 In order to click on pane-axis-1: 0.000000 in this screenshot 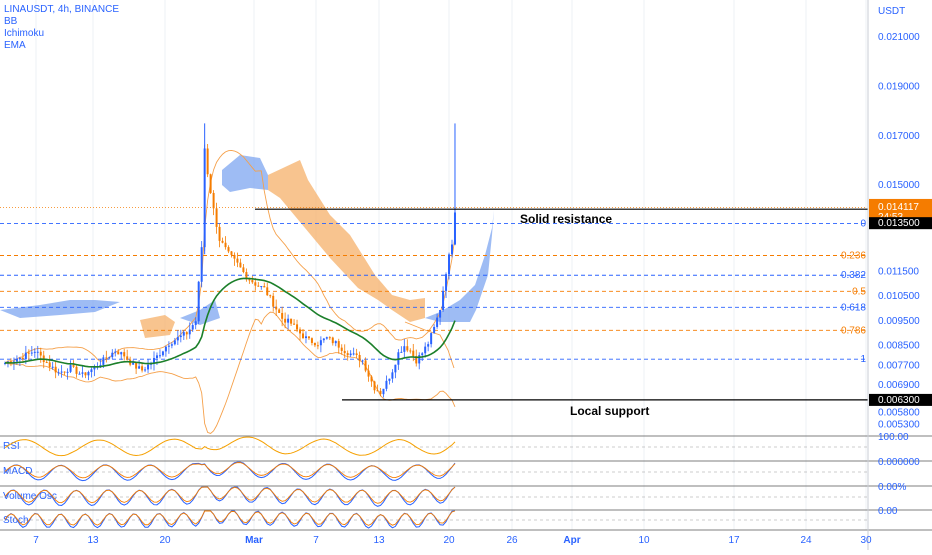, I will do `click(899, 462)`.